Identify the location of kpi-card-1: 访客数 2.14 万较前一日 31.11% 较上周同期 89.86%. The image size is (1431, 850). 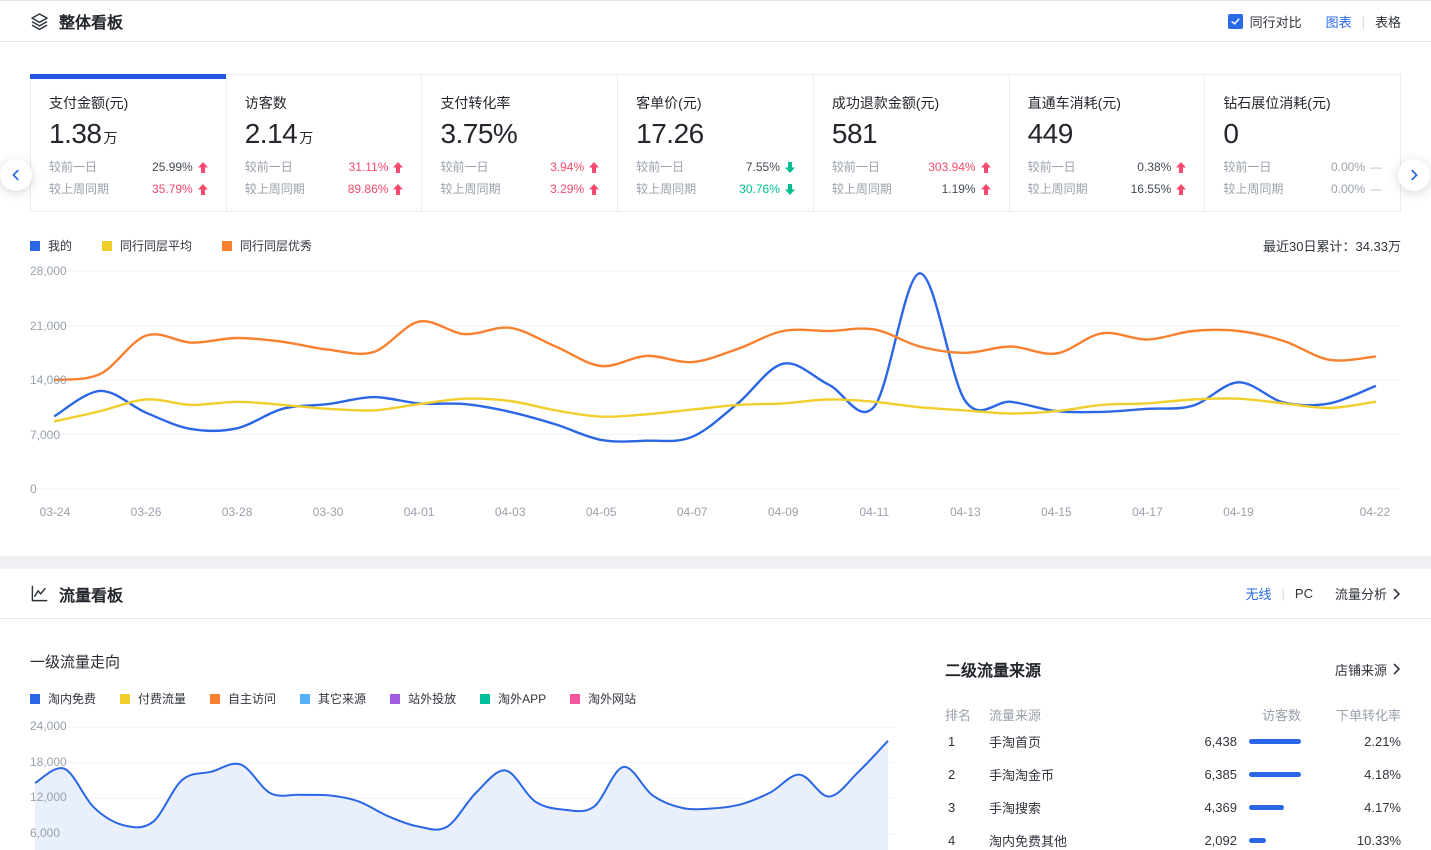
(324, 143).